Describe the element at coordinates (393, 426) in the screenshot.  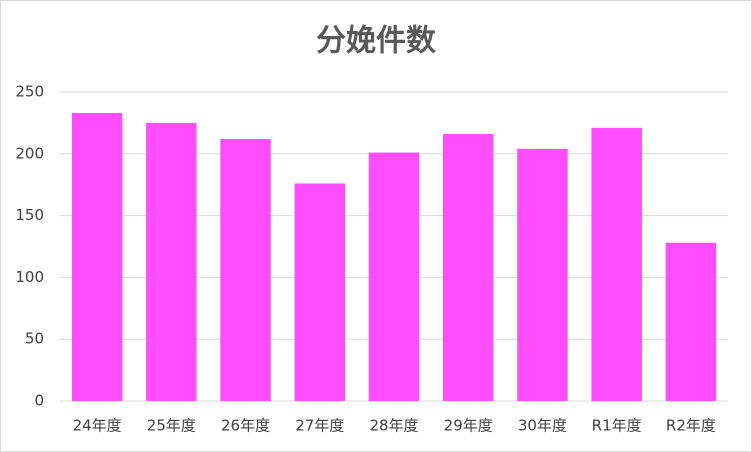
I see `x-tick-label: 28年度` at that location.